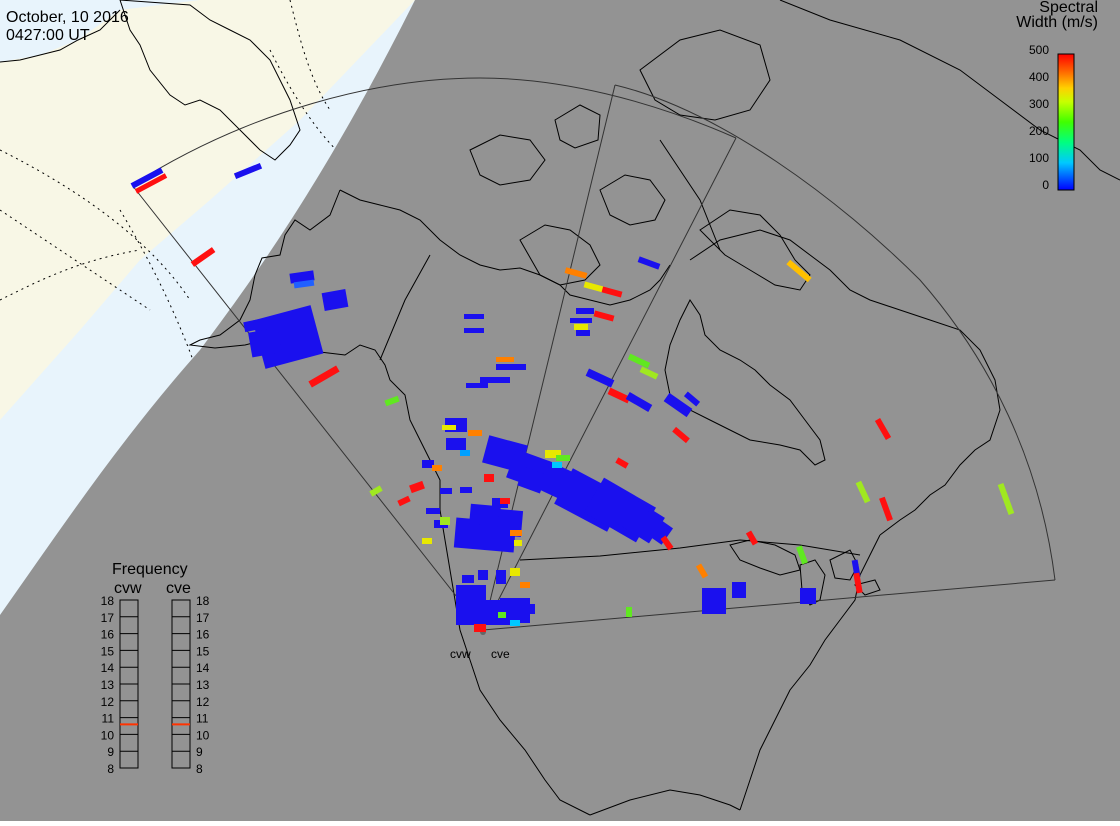 The image size is (1120, 826). I want to click on frequency-tick-label-west: 15, so click(108, 651).